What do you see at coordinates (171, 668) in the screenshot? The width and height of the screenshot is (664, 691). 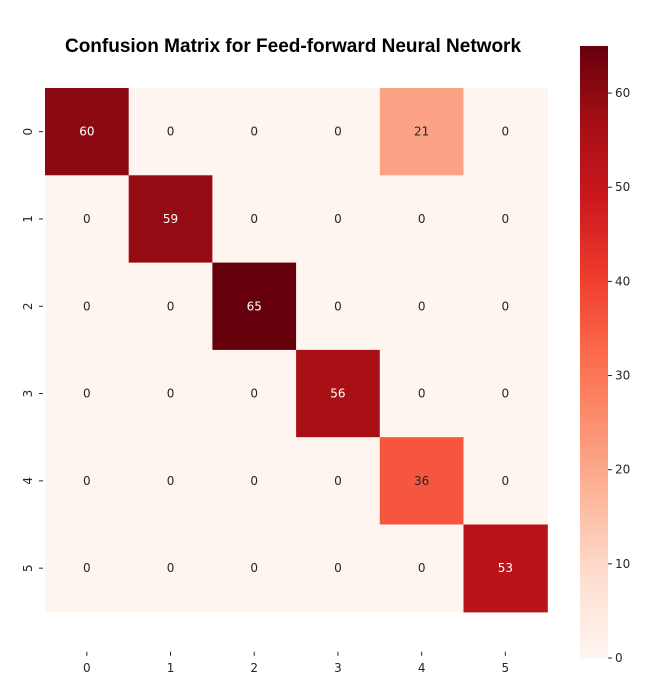 I see `x-tick-label: 1` at bounding box center [171, 668].